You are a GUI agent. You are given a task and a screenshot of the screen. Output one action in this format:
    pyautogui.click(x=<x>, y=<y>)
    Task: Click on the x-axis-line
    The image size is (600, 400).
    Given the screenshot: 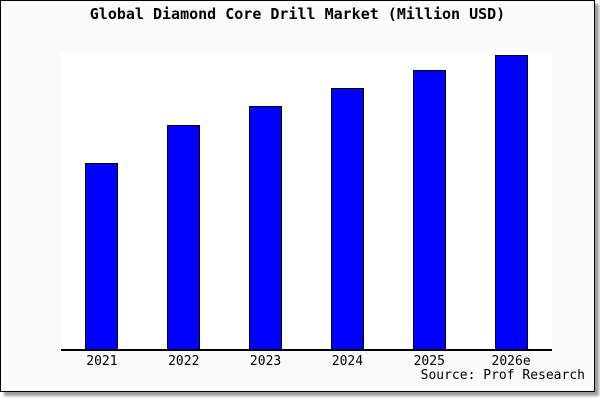 What is the action you would take?
    pyautogui.click(x=306, y=350)
    